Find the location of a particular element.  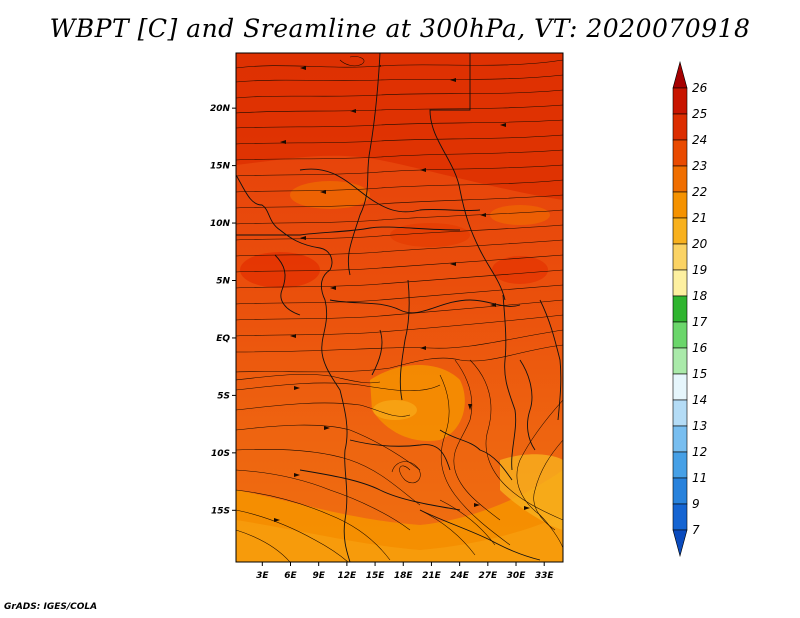

lon-label: 9E is located at coordinates (318, 576).